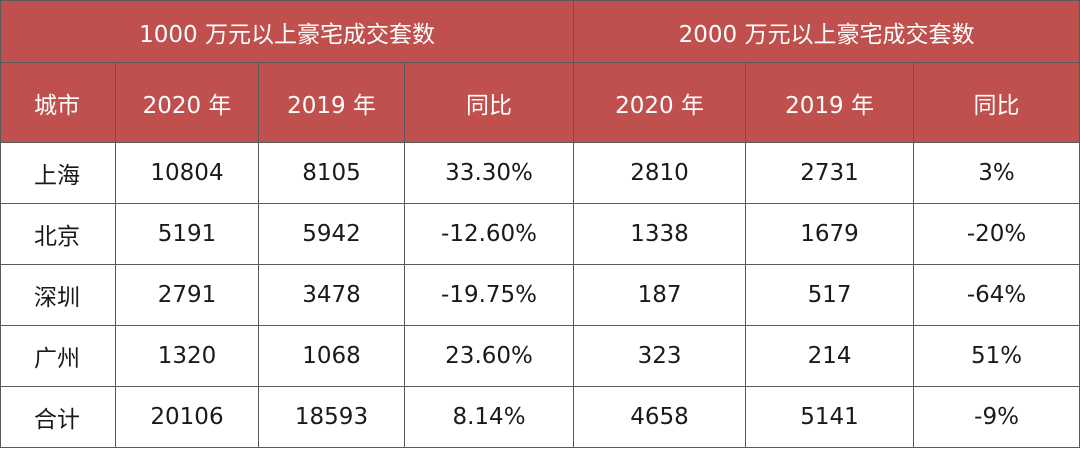  I want to click on table-cell: 8.14%, so click(489, 417).